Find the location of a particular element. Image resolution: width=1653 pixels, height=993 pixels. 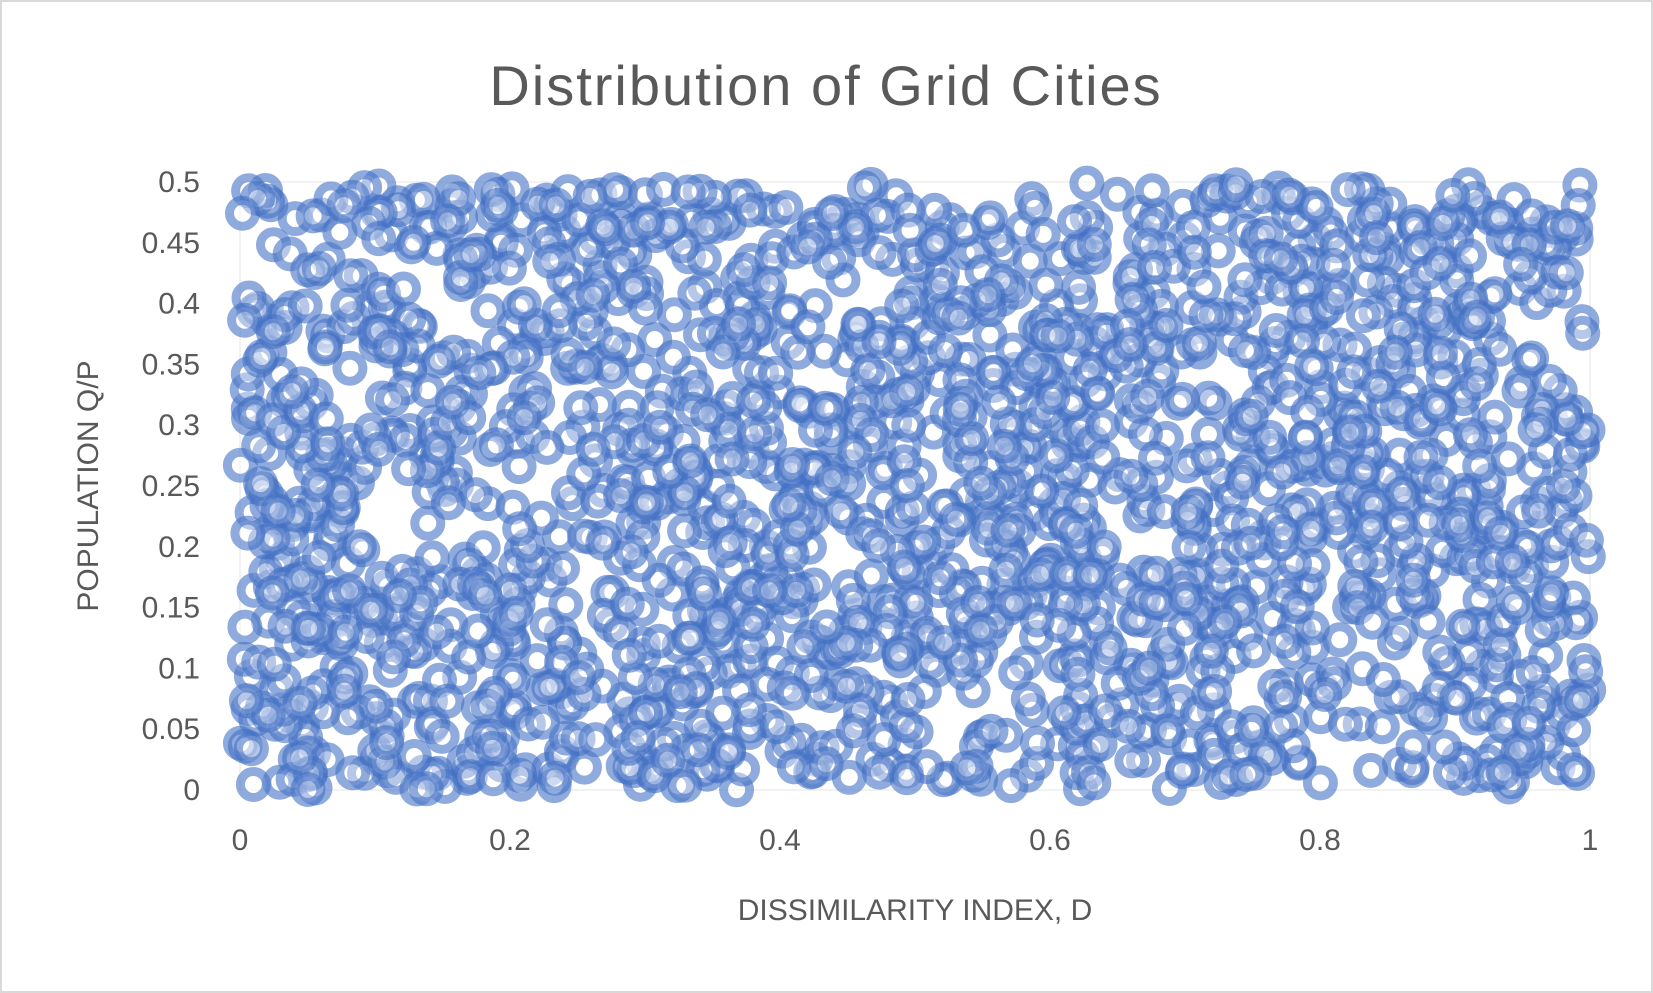

y-tick-label: 0.4 is located at coordinates (179, 304).